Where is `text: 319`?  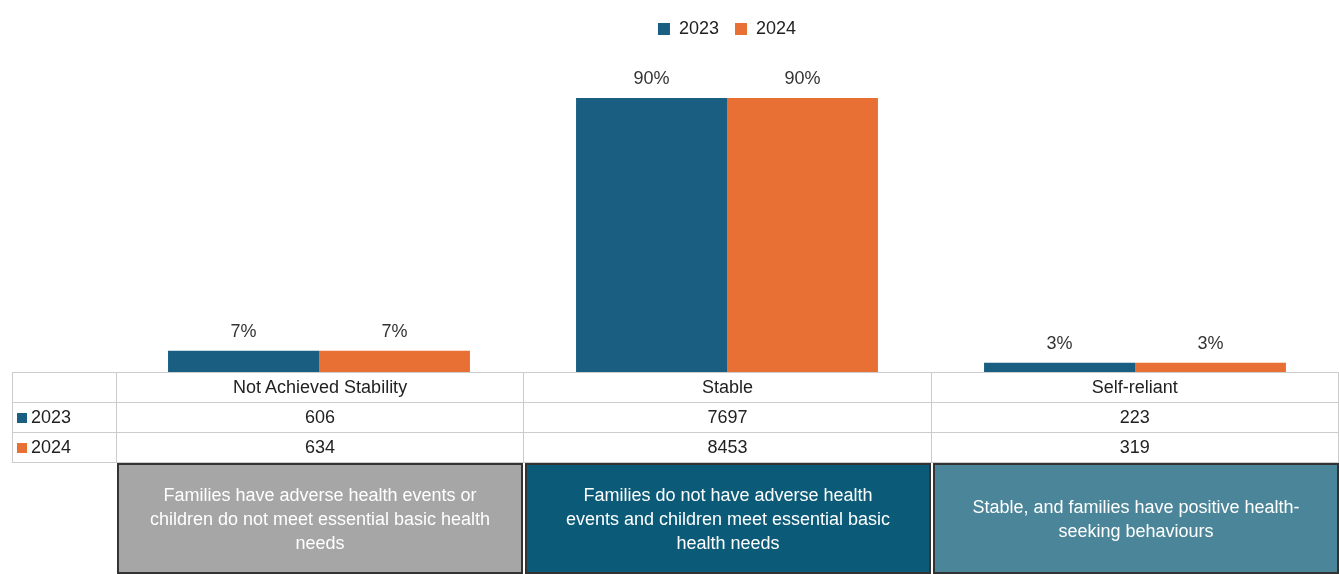 text: 319 is located at coordinates (1135, 447).